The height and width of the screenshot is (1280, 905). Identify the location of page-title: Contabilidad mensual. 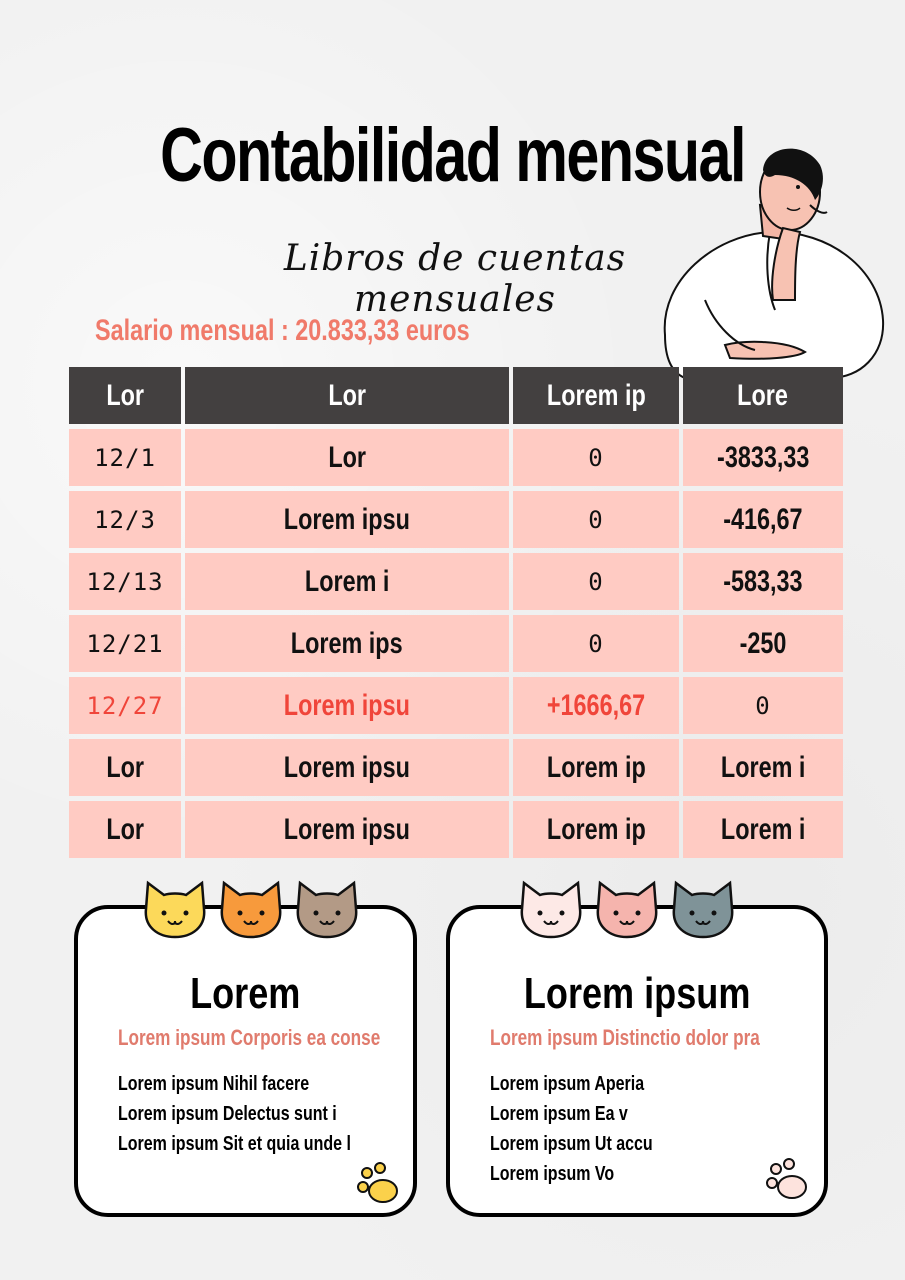
(453, 155).